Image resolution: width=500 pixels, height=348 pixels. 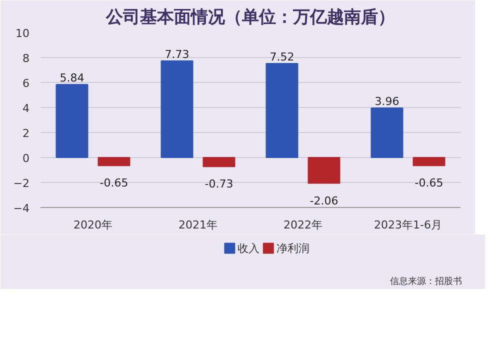 What do you see at coordinates (26, 58) in the screenshot?
I see `y-tick-label: 8` at bounding box center [26, 58].